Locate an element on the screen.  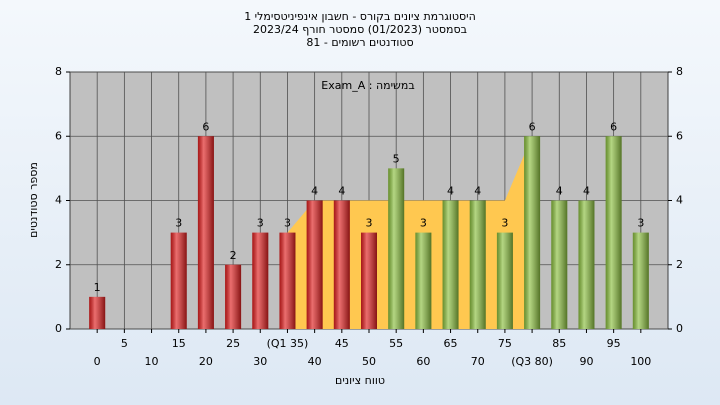
chart-subtitle: בסמסטר (01/2023) סמסטר חורף 2023/24 is located at coordinates (360, 29).